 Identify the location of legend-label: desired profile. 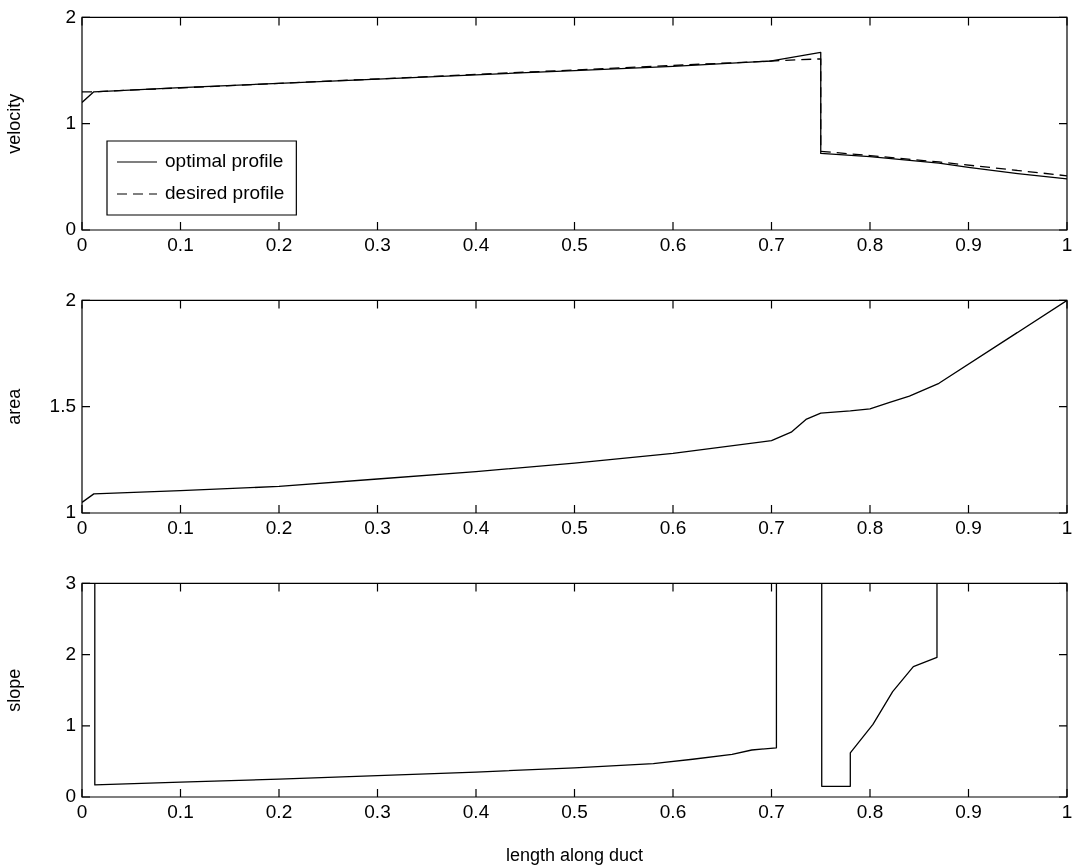
(225, 193).